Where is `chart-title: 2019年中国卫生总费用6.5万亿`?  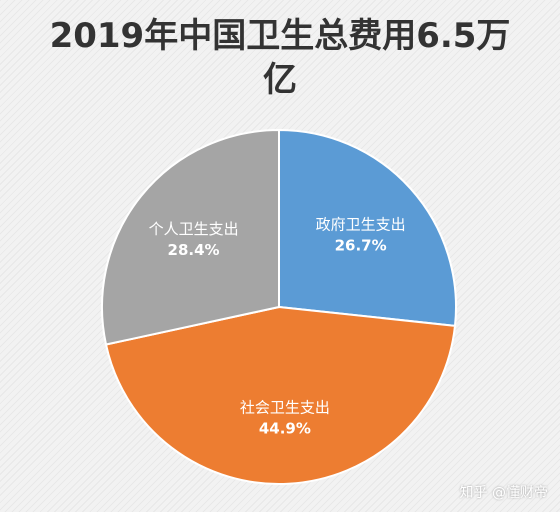
chart-title: 2019年中国卫生总费用6.5万亿 is located at coordinates (280, 58).